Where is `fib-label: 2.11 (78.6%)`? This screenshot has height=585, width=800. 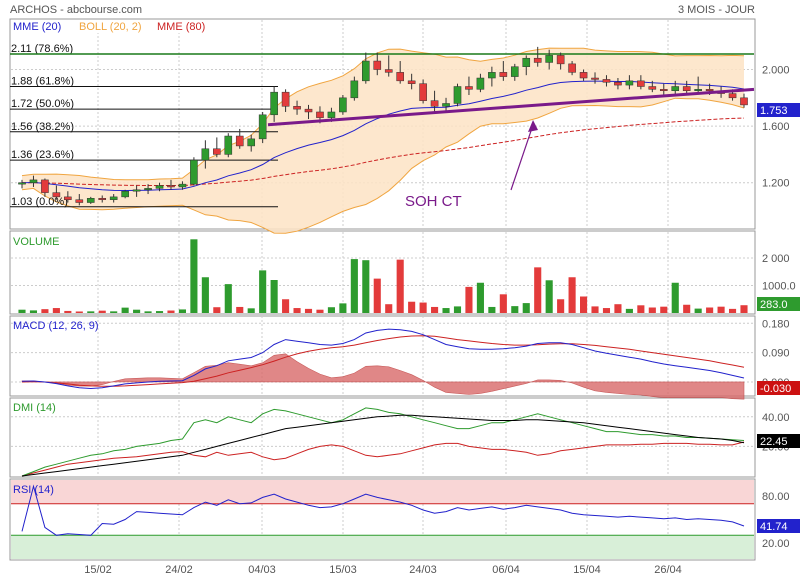
fib-label: 2.11 (78.6%) is located at coordinates (42, 49).